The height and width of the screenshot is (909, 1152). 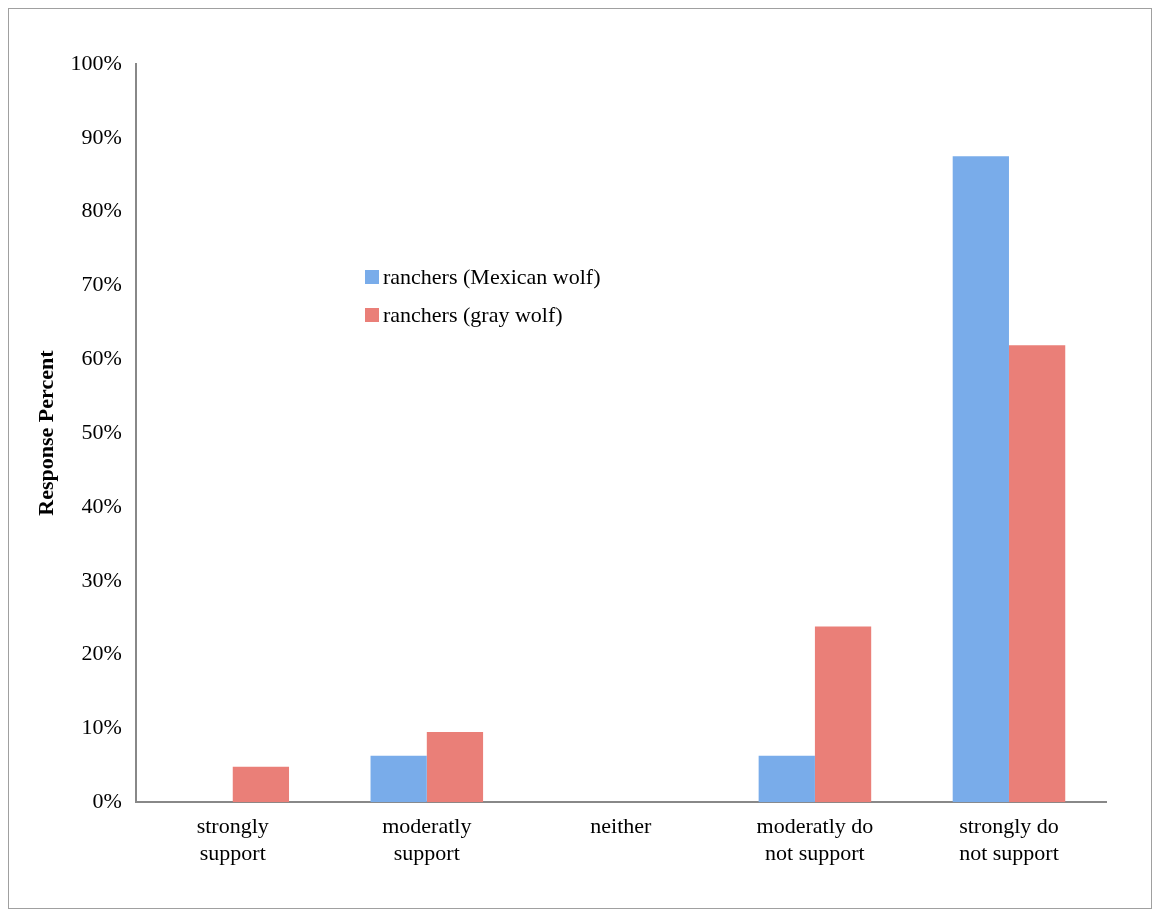 What do you see at coordinates (101, 653) in the screenshot?
I see `y-tick-label: 20%` at bounding box center [101, 653].